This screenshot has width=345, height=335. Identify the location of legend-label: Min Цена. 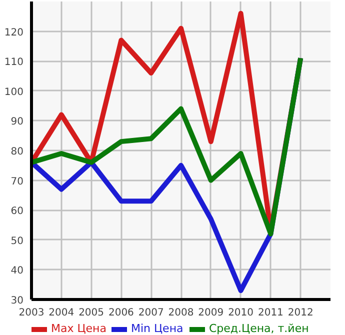
(157, 328).